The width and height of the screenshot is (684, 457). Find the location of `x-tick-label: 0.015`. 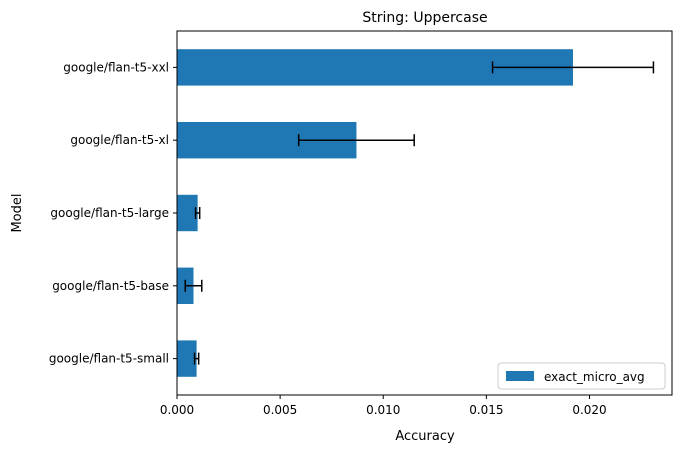

x-tick-label: 0.015 is located at coordinates (486, 410).